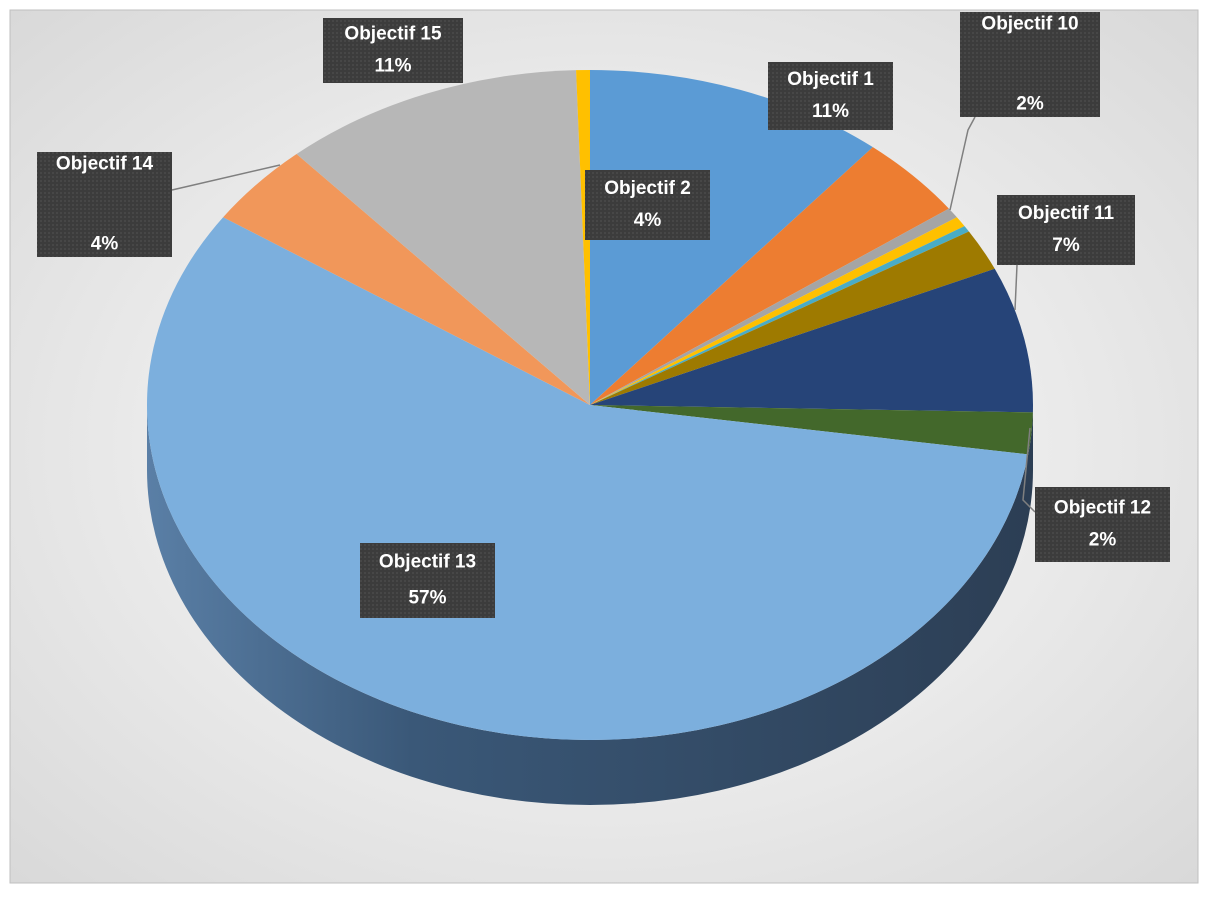 The height and width of the screenshot is (898, 1208). What do you see at coordinates (427, 598) in the screenshot?
I see `value-label: 57%` at bounding box center [427, 598].